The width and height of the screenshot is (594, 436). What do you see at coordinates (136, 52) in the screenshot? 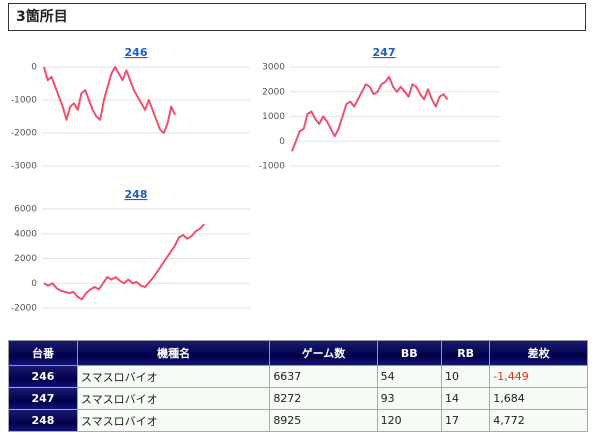
I see `chart-title: 246` at bounding box center [136, 52].